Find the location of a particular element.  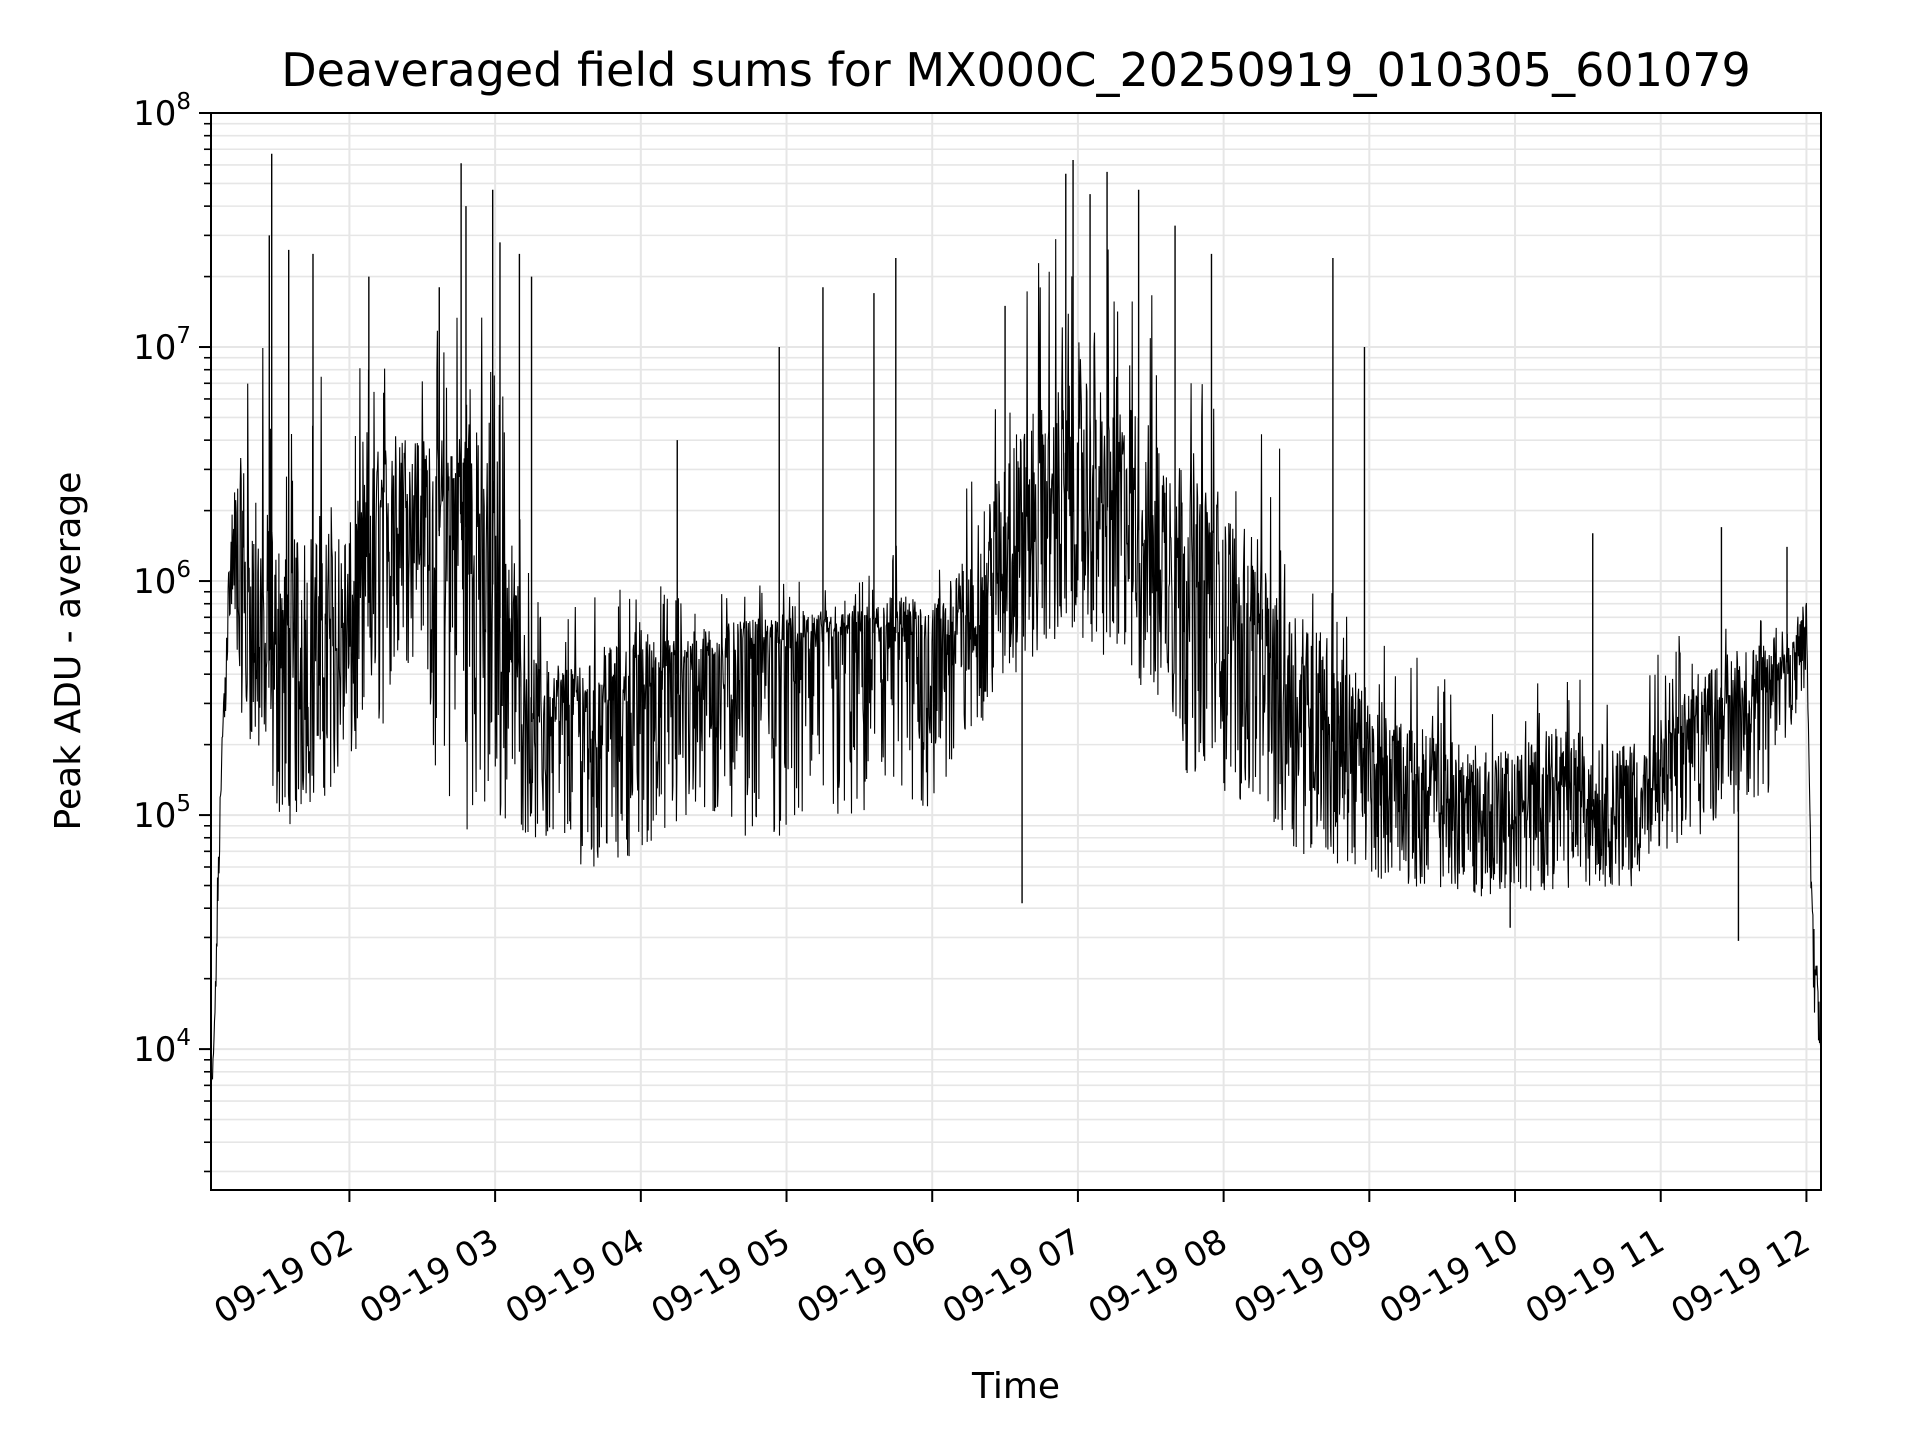

y-tick-label: 10⁵ is located at coordinates (162, 813).